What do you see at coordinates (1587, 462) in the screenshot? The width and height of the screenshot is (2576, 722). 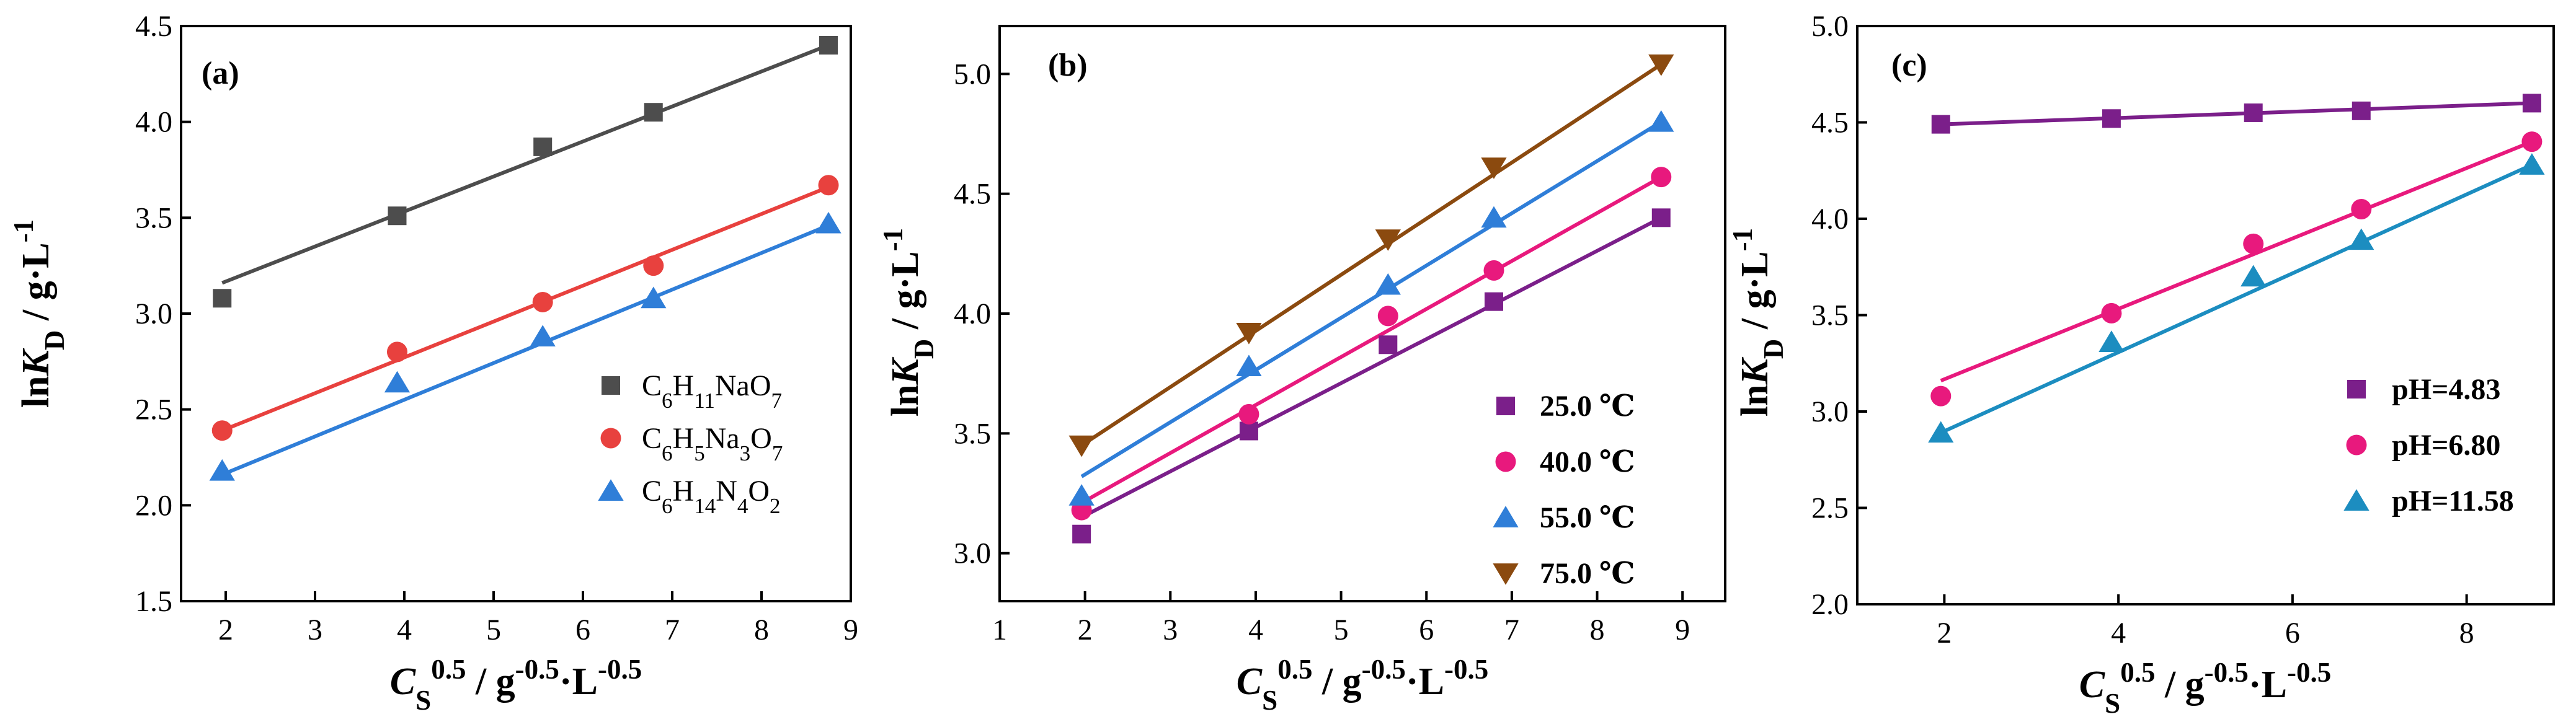 I see `legend-label: 40.0 ℃` at bounding box center [1587, 462].